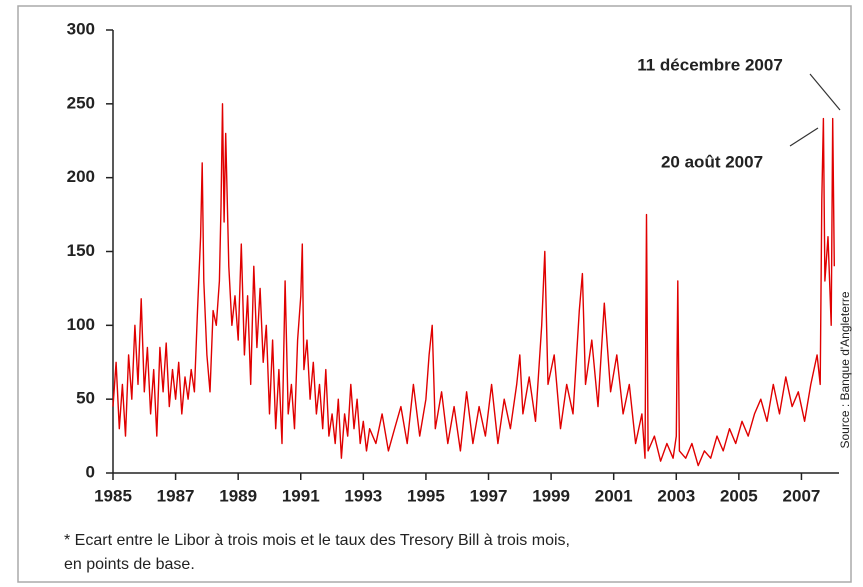 The height and width of the screenshot is (587, 863). What do you see at coordinates (426, 495) in the screenshot?
I see `x-tick-label: 1995` at bounding box center [426, 495].